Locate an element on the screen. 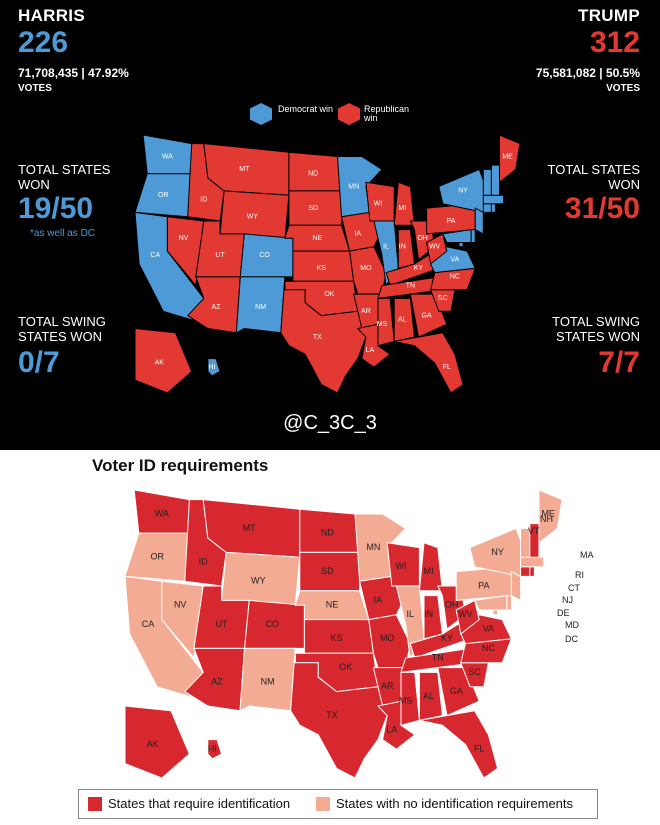  state-label-al: AL is located at coordinates (402, 320).